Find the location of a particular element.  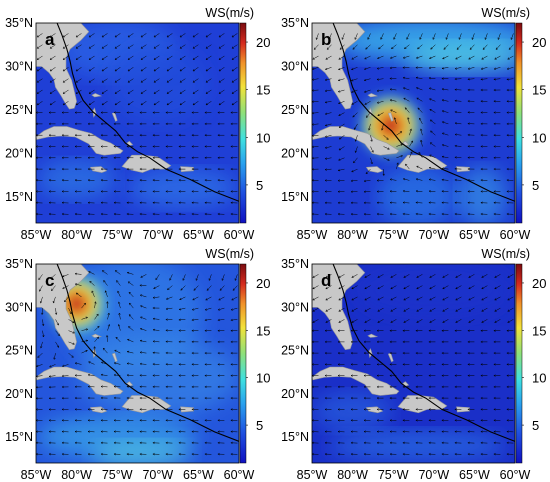

land-b is located at coordinates (391, 98).